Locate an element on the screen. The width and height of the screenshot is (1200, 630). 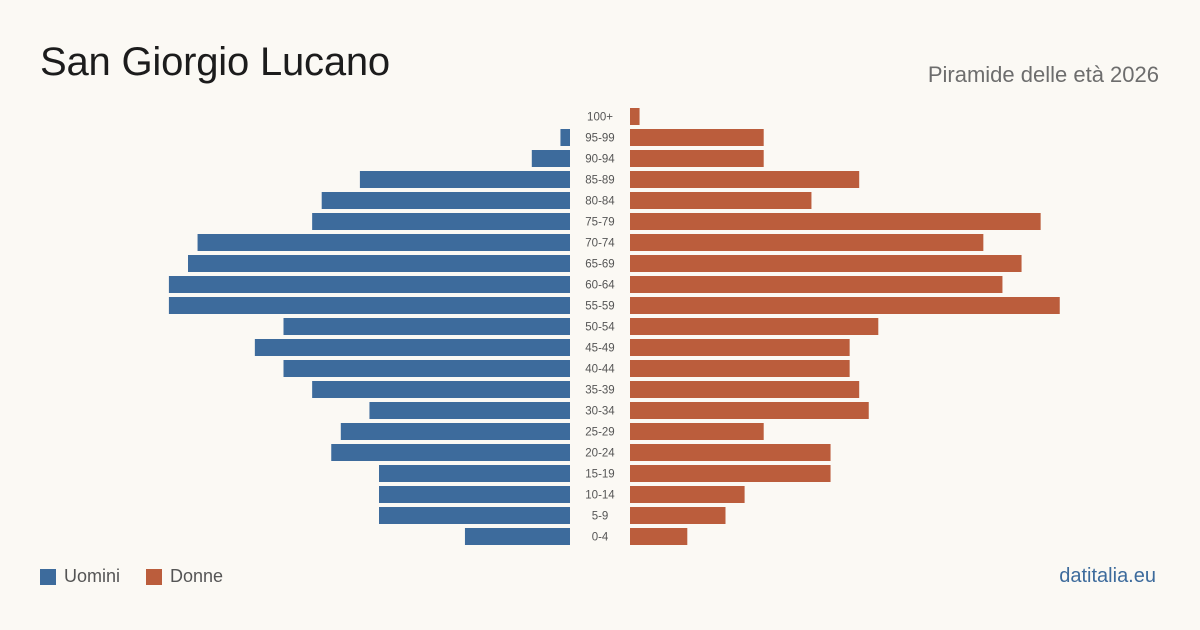
age-label-30-34: 30-34 is located at coordinates (600, 412).